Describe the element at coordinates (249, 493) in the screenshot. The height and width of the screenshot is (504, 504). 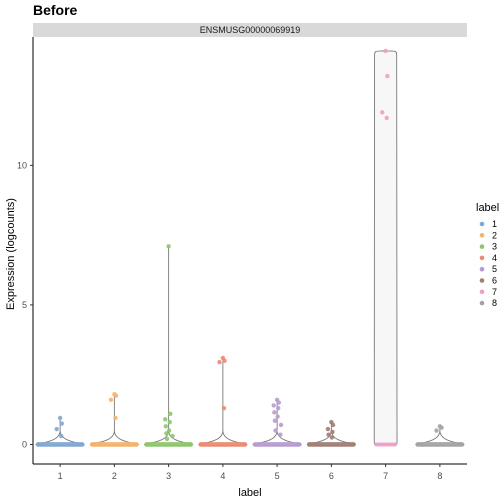
I see `x-axis-title: label` at that location.